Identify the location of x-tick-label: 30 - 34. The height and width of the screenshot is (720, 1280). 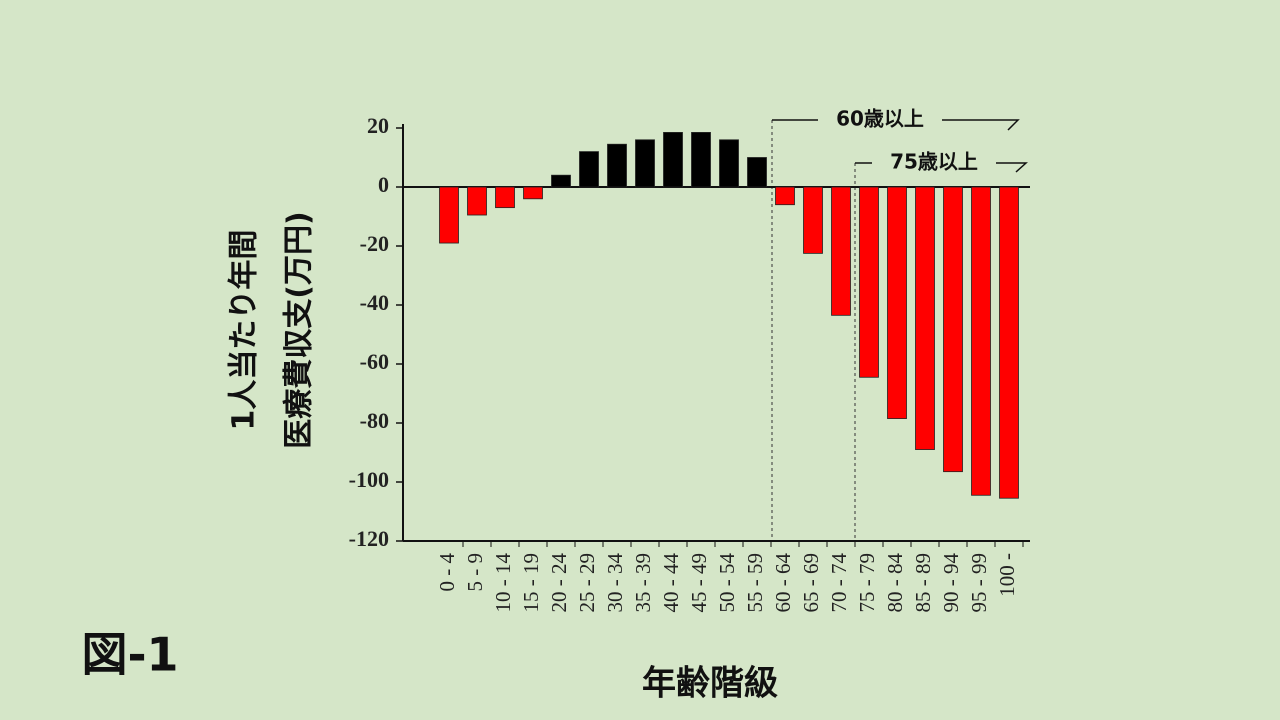
(615, 583).